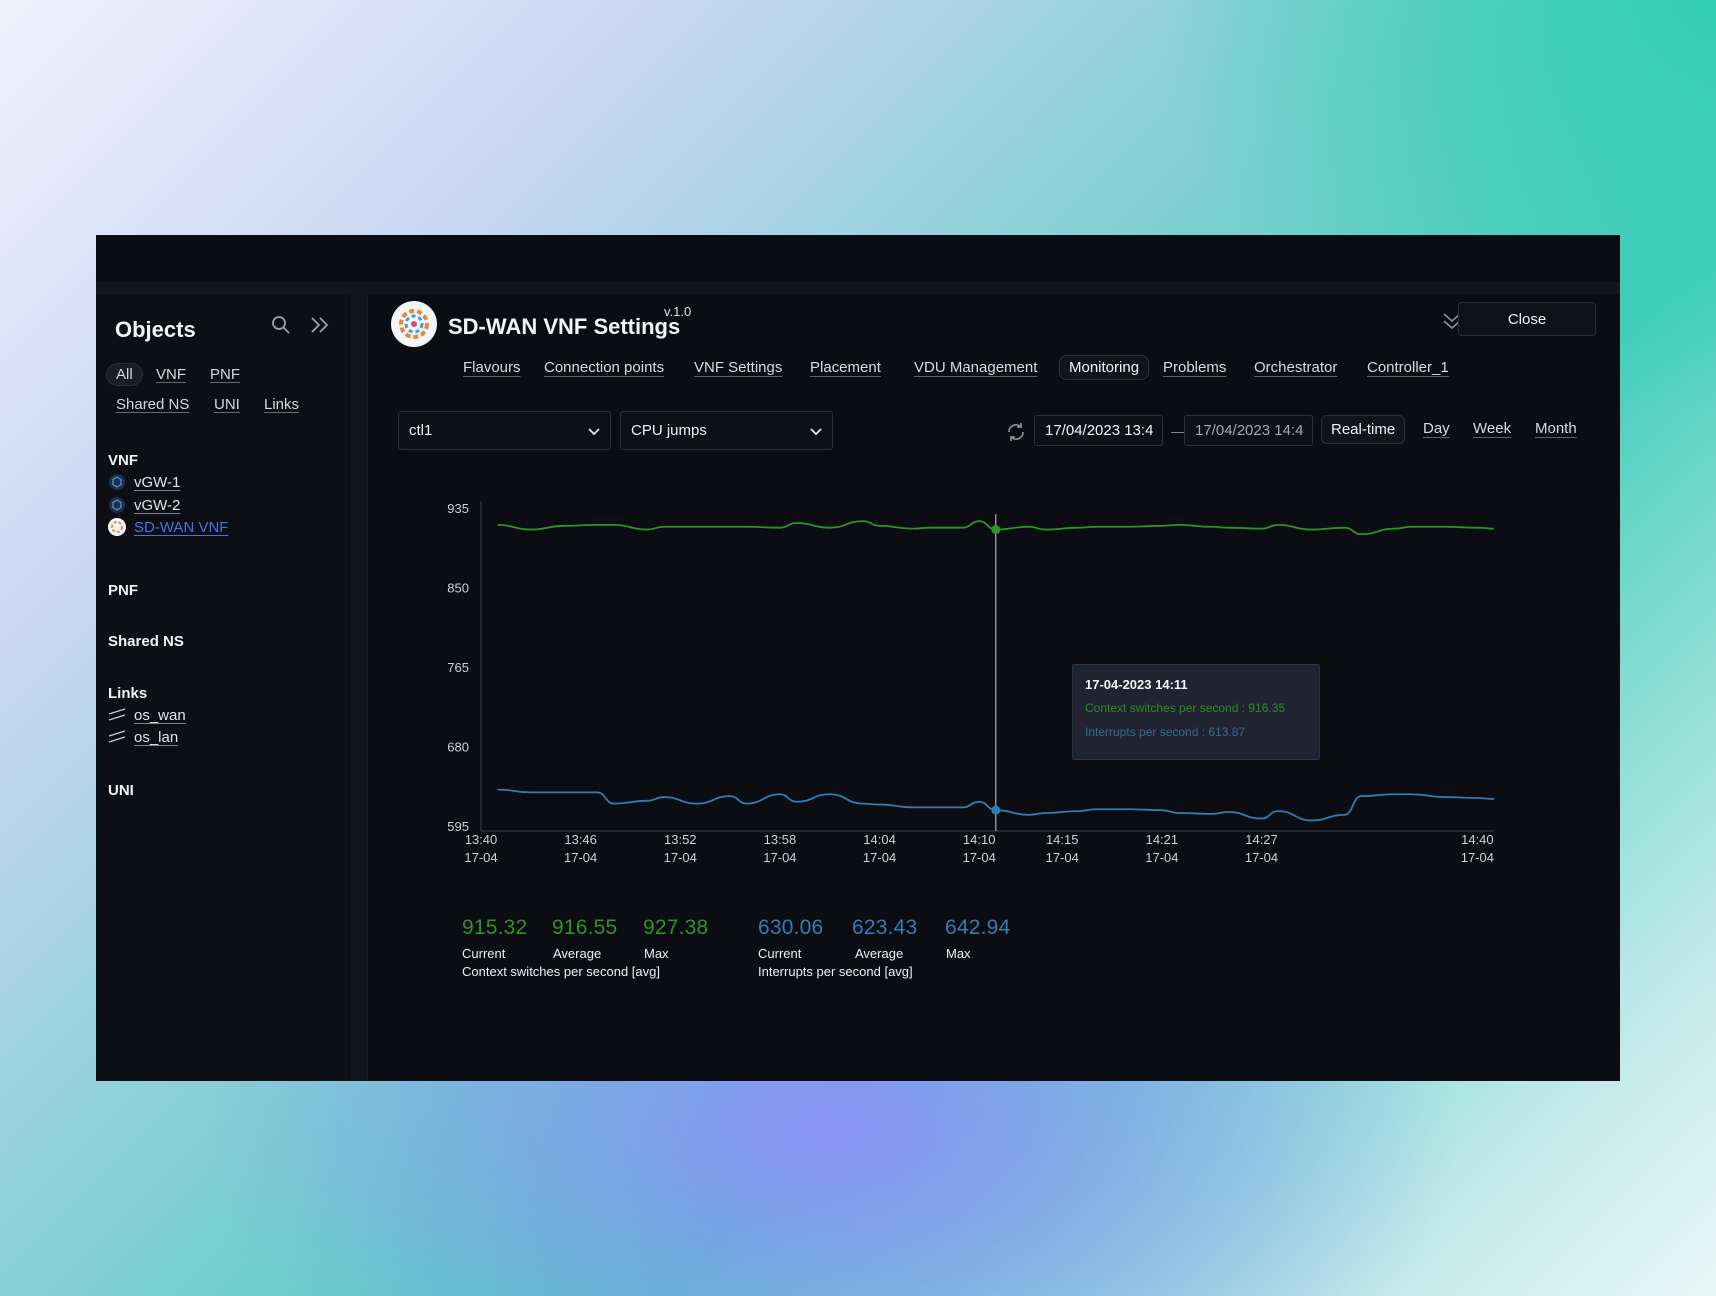 The width and height of the screenshot is (1716, 1296). I want to click on close-button: Close, so click(1527, 319).